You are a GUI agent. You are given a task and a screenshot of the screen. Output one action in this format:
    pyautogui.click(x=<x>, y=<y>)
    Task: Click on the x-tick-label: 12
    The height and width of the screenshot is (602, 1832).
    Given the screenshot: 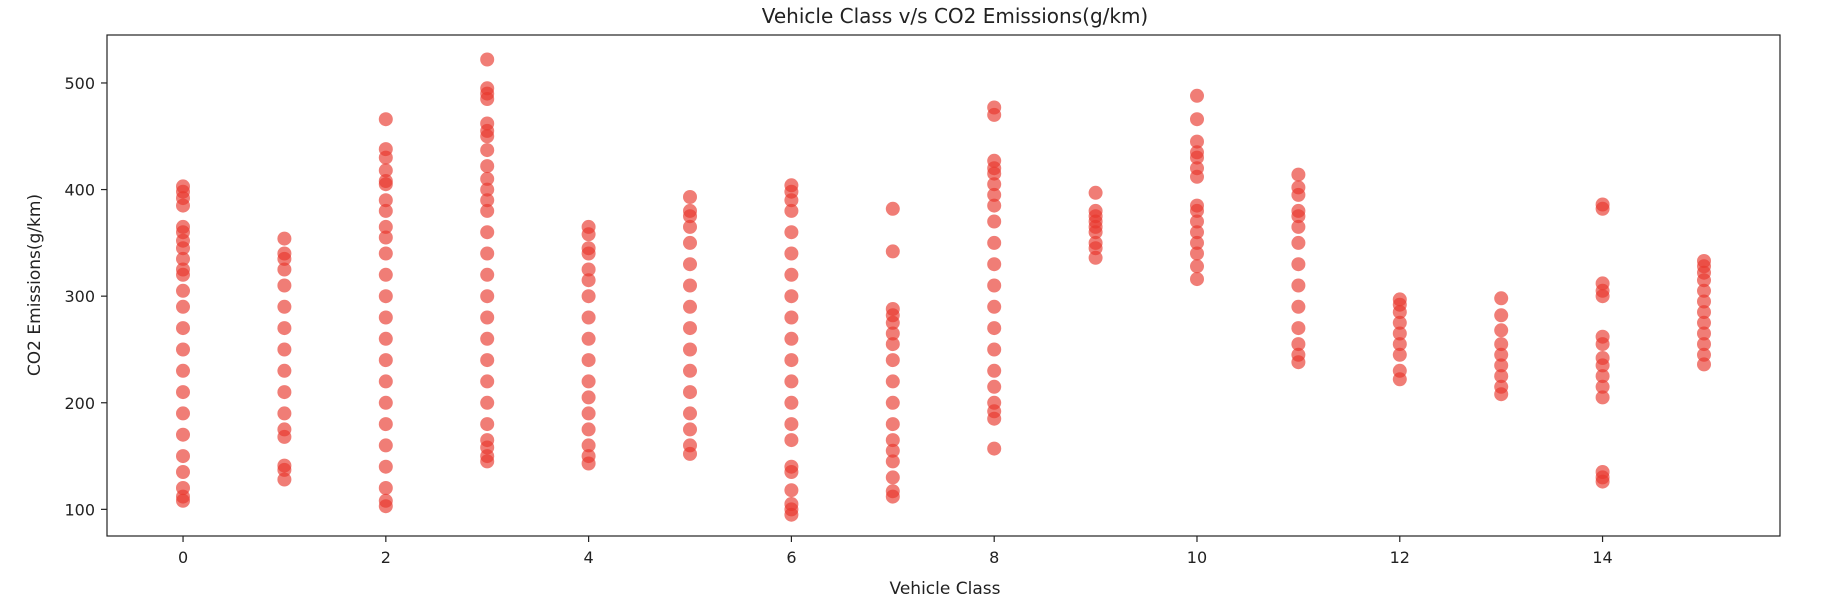 What is the action you would take?
    pyautogui.click(x=1400, y=557)
    